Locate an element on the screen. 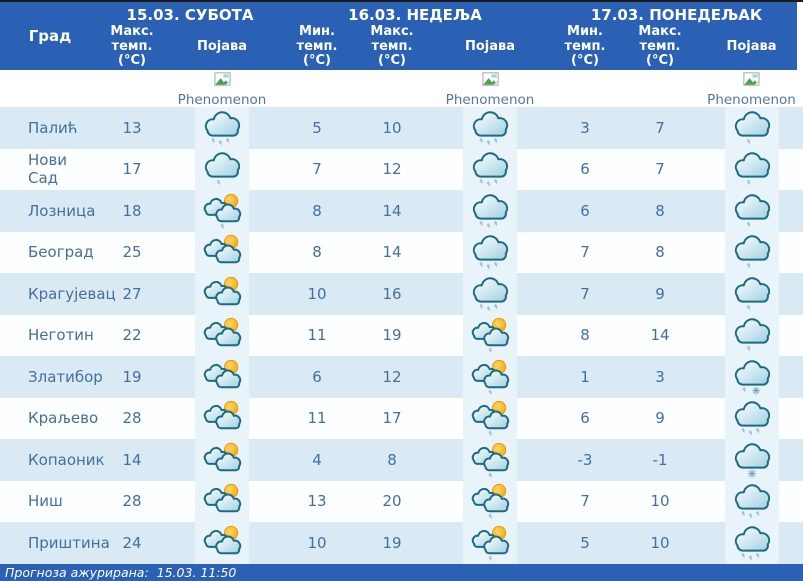 This screenshot has width=803, height=581. max-temp-day2: 16 is located at coordinates (392, 293).